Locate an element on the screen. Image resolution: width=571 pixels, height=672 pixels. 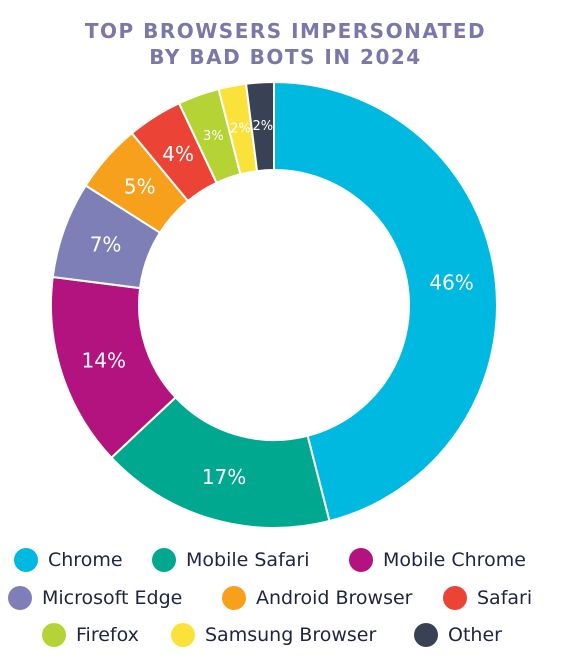
legend-label: Microsoft Edge is located at coordinates (112, 598).